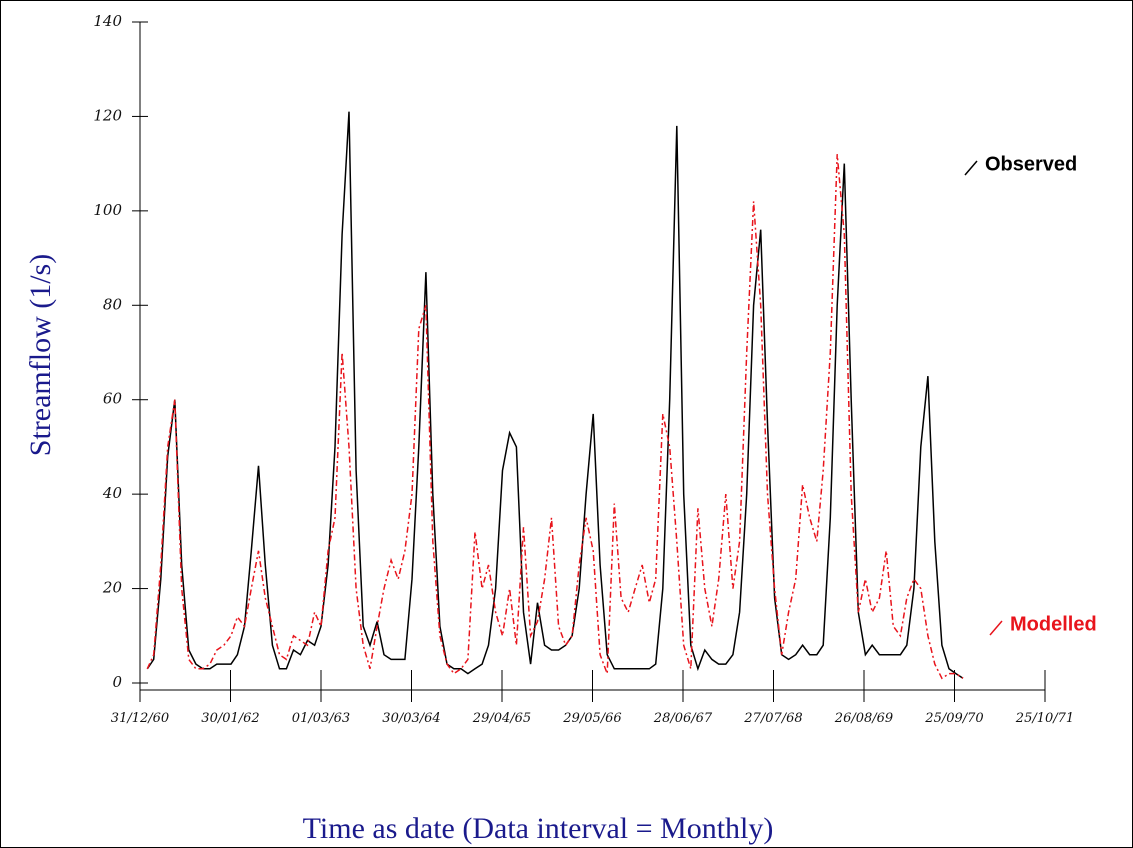 Image resolution: width=1133 pixels, height=848 pixels. I want to click on x-tick-label: 31/12/60, so click(140, 718).